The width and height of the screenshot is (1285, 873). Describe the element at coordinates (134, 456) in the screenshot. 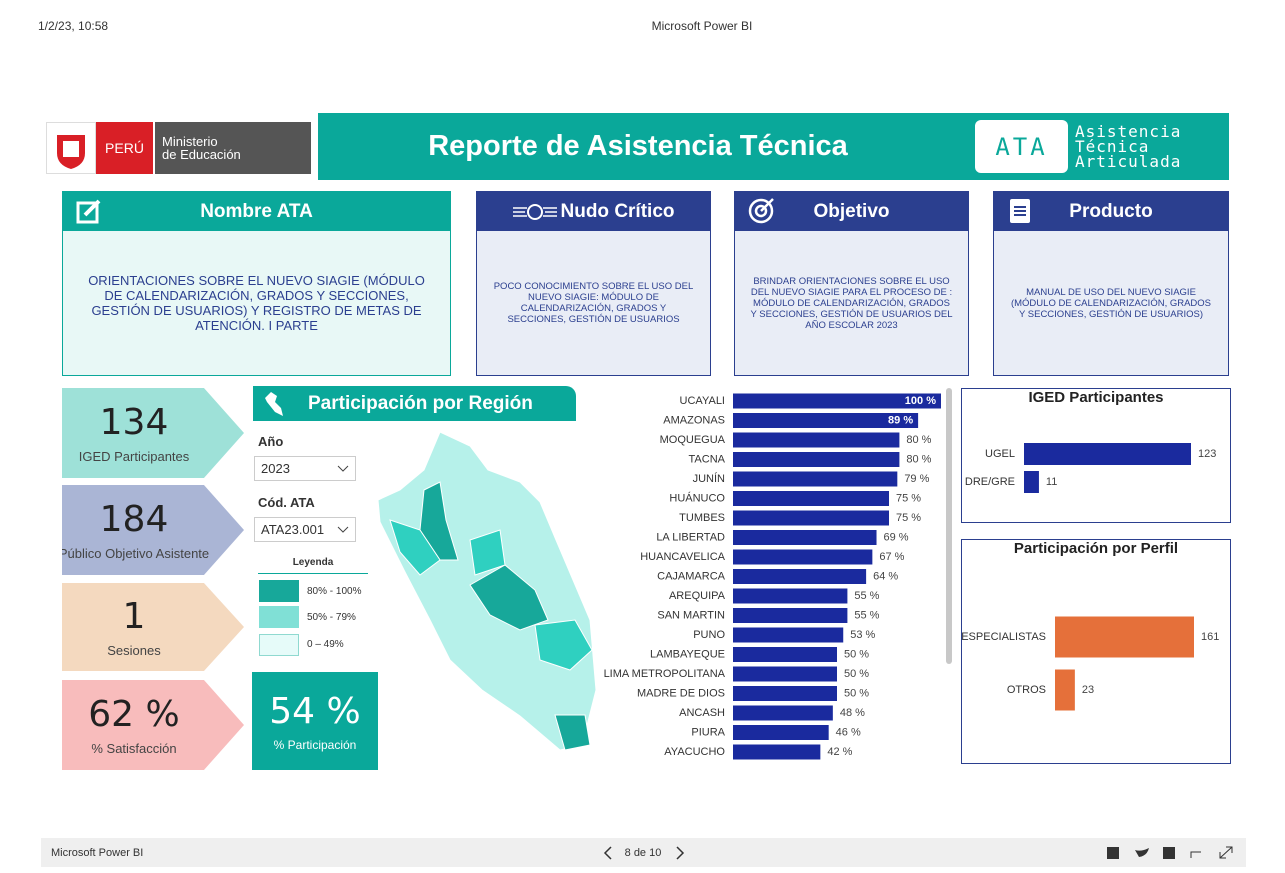

I see `kpi-label: IGED Participantes` at that location.